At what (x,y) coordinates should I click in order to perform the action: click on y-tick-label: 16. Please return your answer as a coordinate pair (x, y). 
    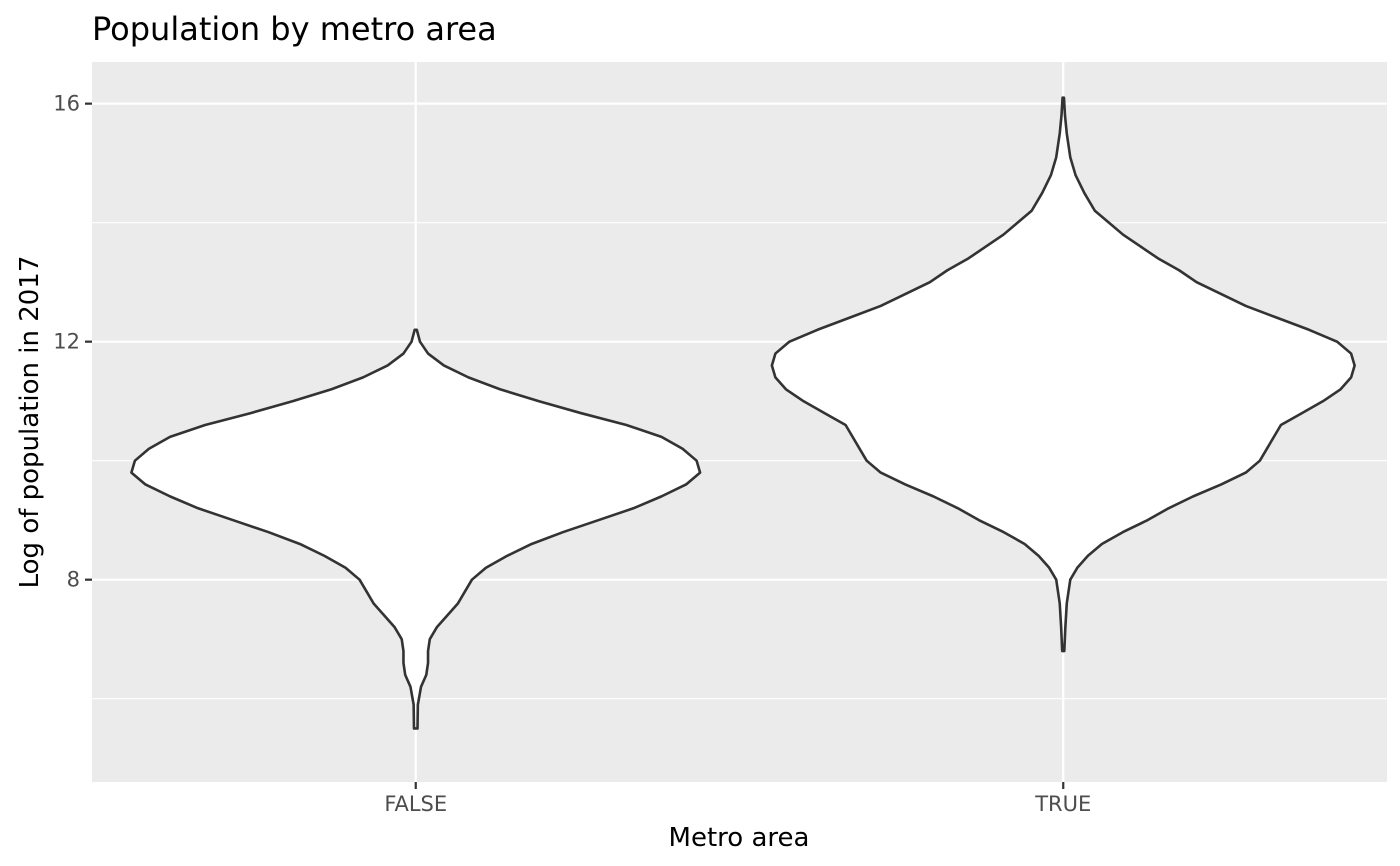
    Looking at the image, I should click on (66, 104).